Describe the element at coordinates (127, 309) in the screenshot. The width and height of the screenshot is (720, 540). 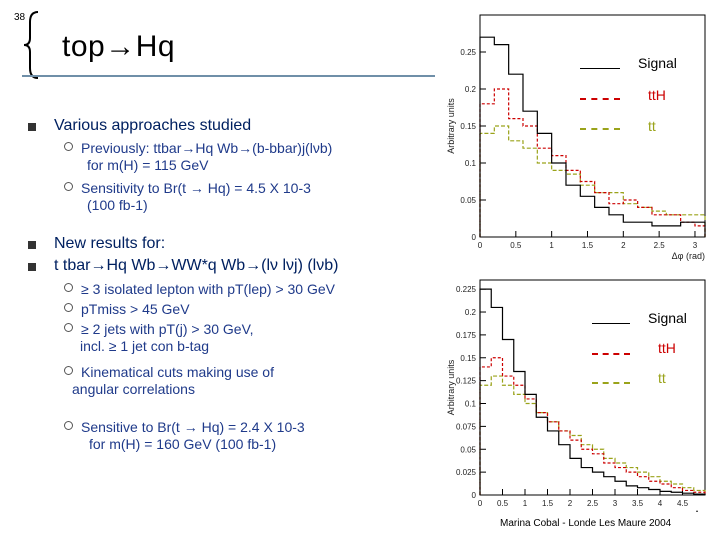
I see `sub-bullet-ptmiss: pTmiss > 45 GeV` at that location.